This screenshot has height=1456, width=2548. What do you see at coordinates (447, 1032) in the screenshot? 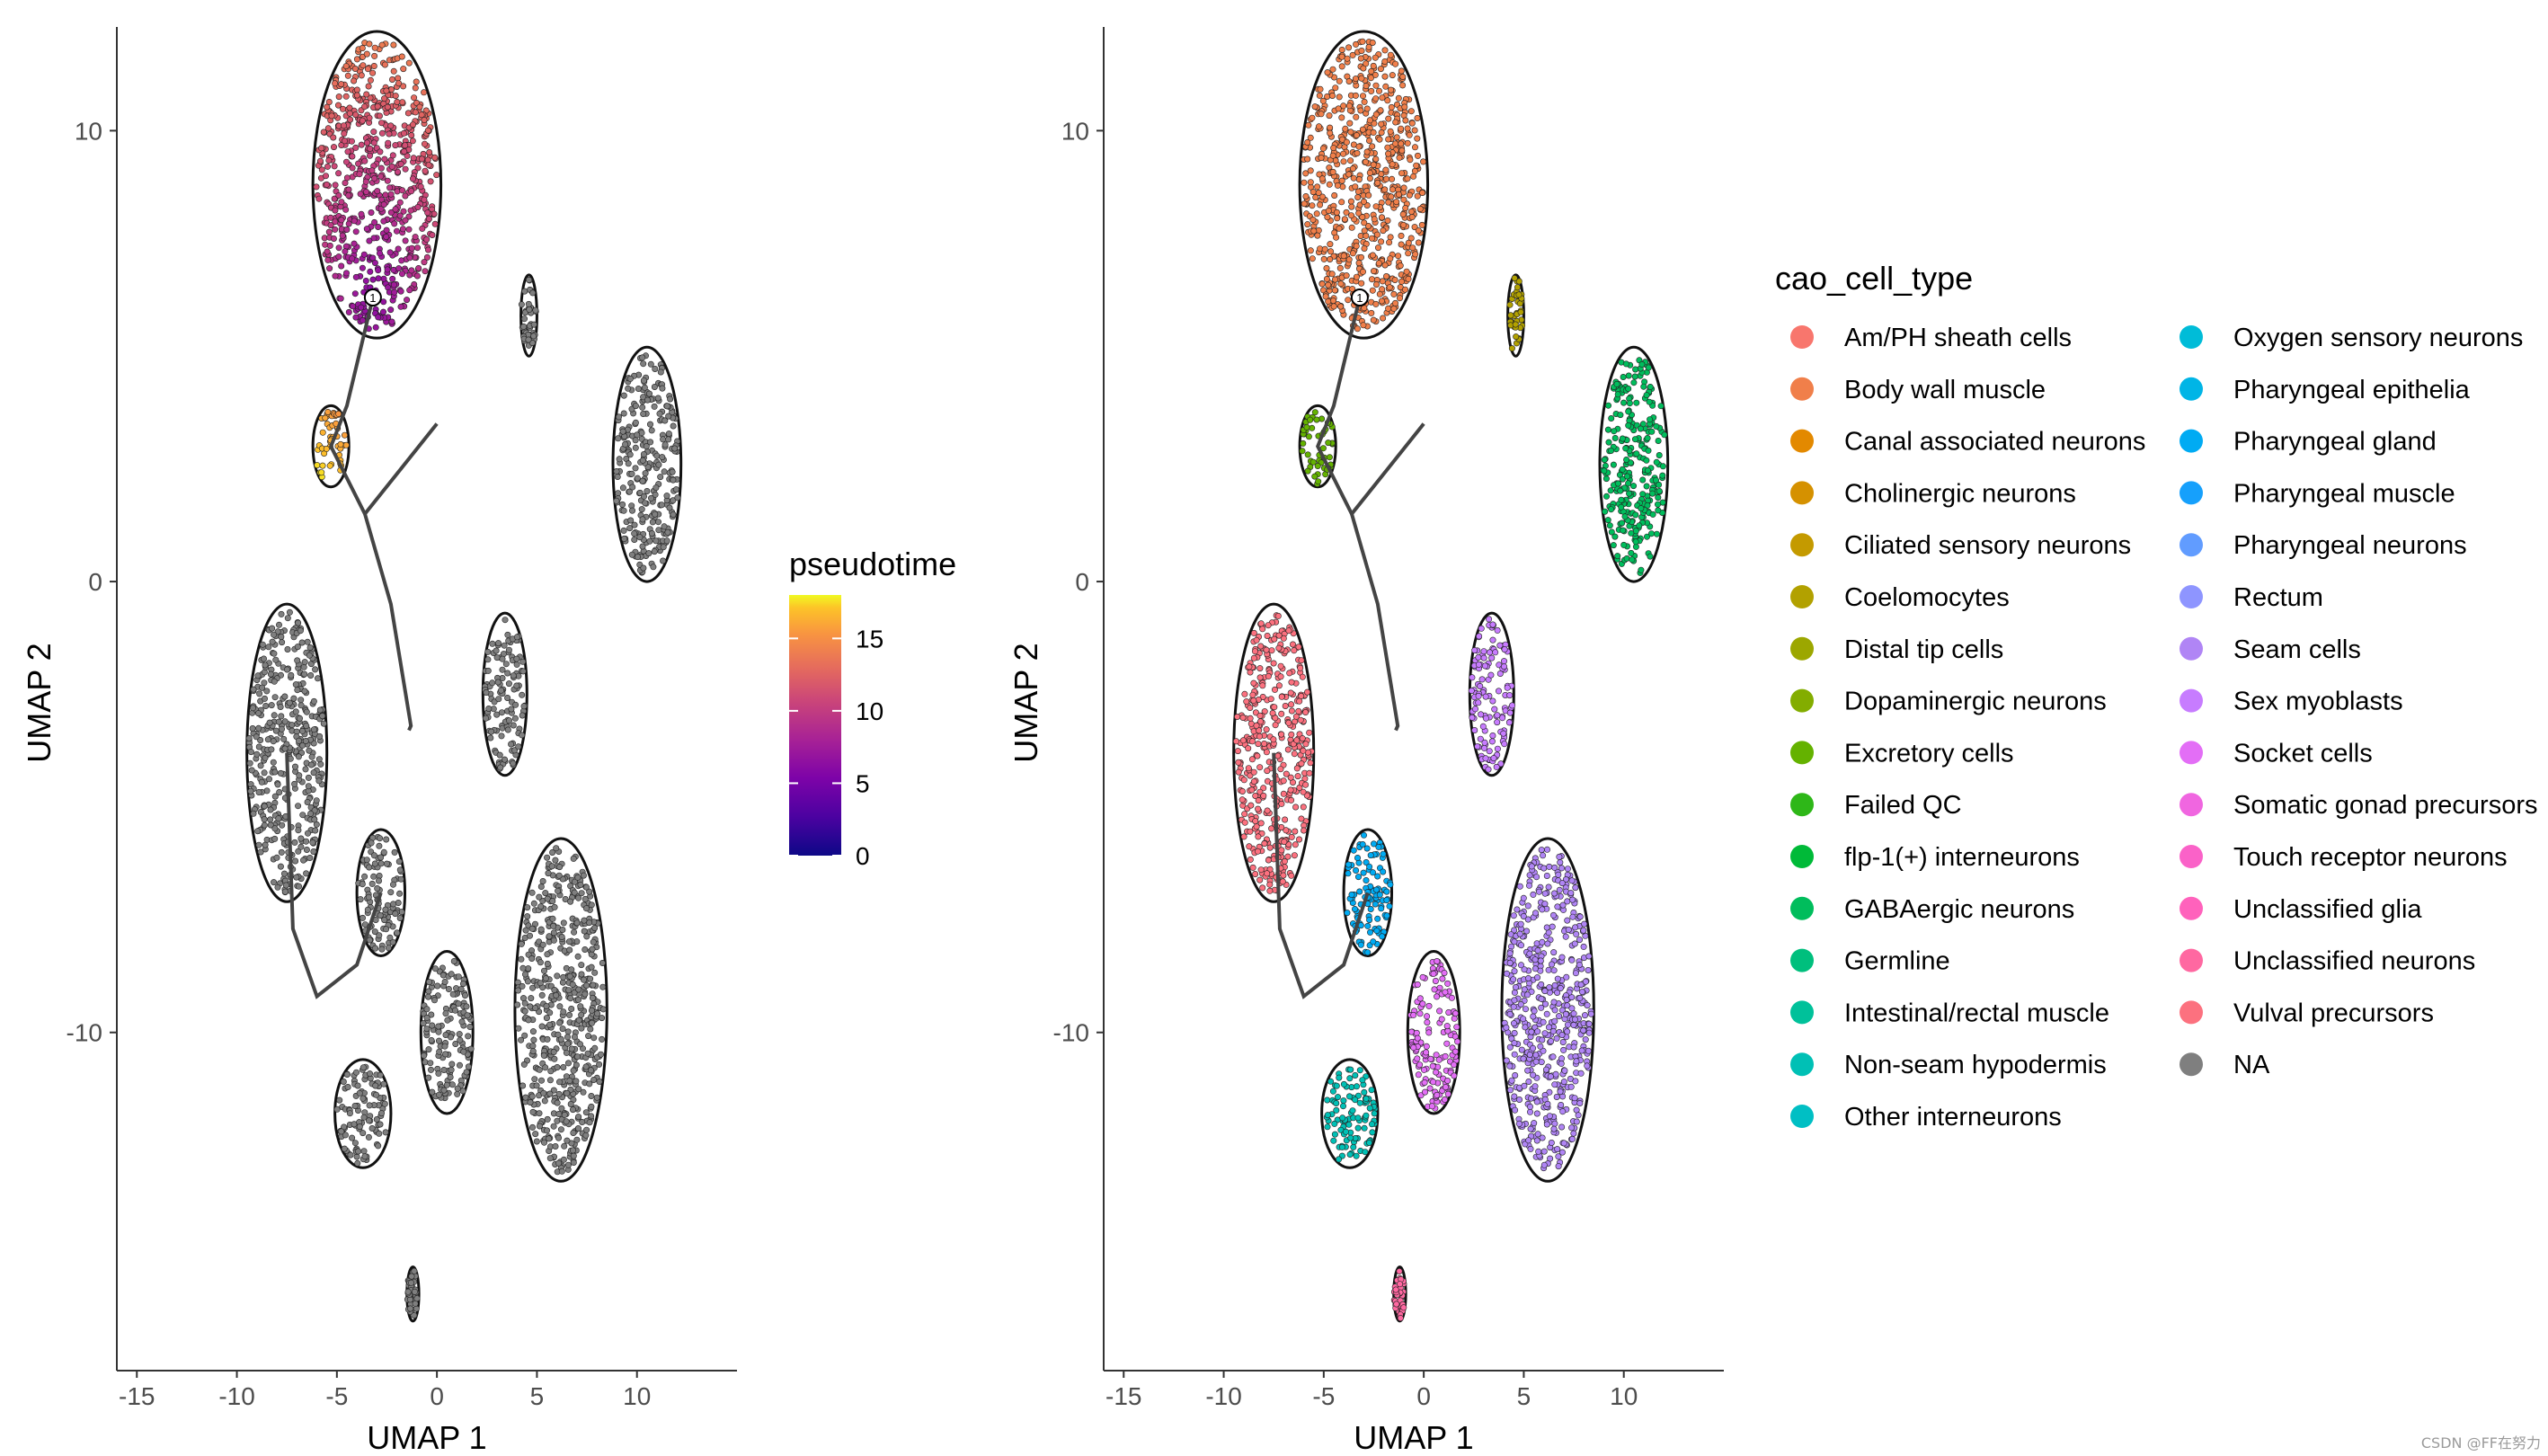
I see `cluster-branch-low` at bounding box center [447, 1032].